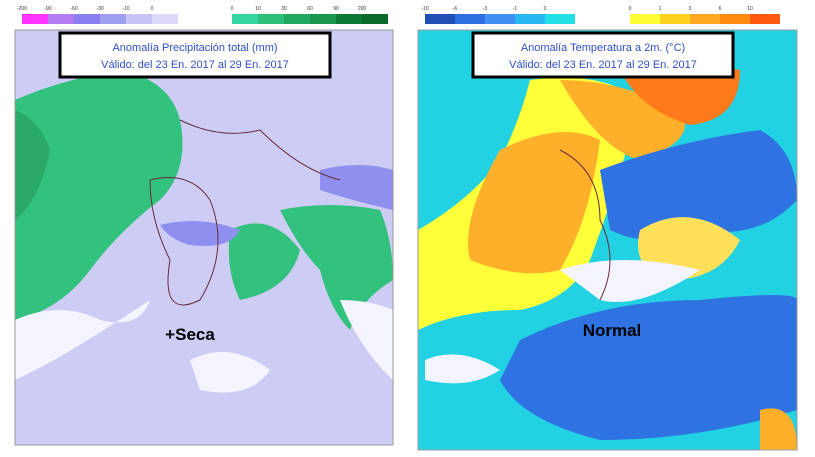 The image size is (815, 457). I want to click on title: Anomalía Precipitación total (mm), so click(194, 48).